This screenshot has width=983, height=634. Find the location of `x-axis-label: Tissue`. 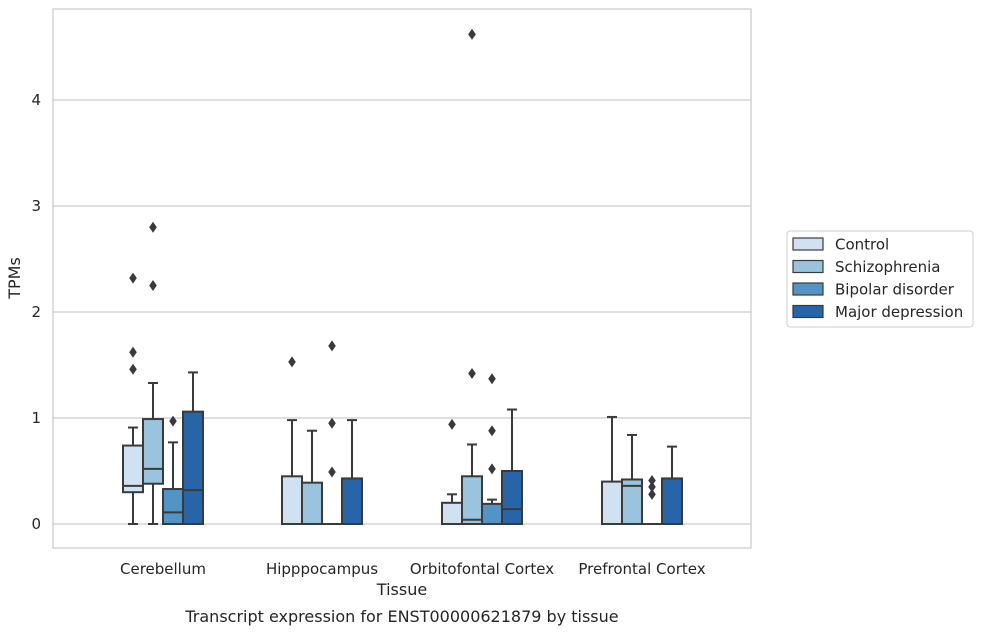

x-axis-label: Tissue is located at coordinates (401, 589).